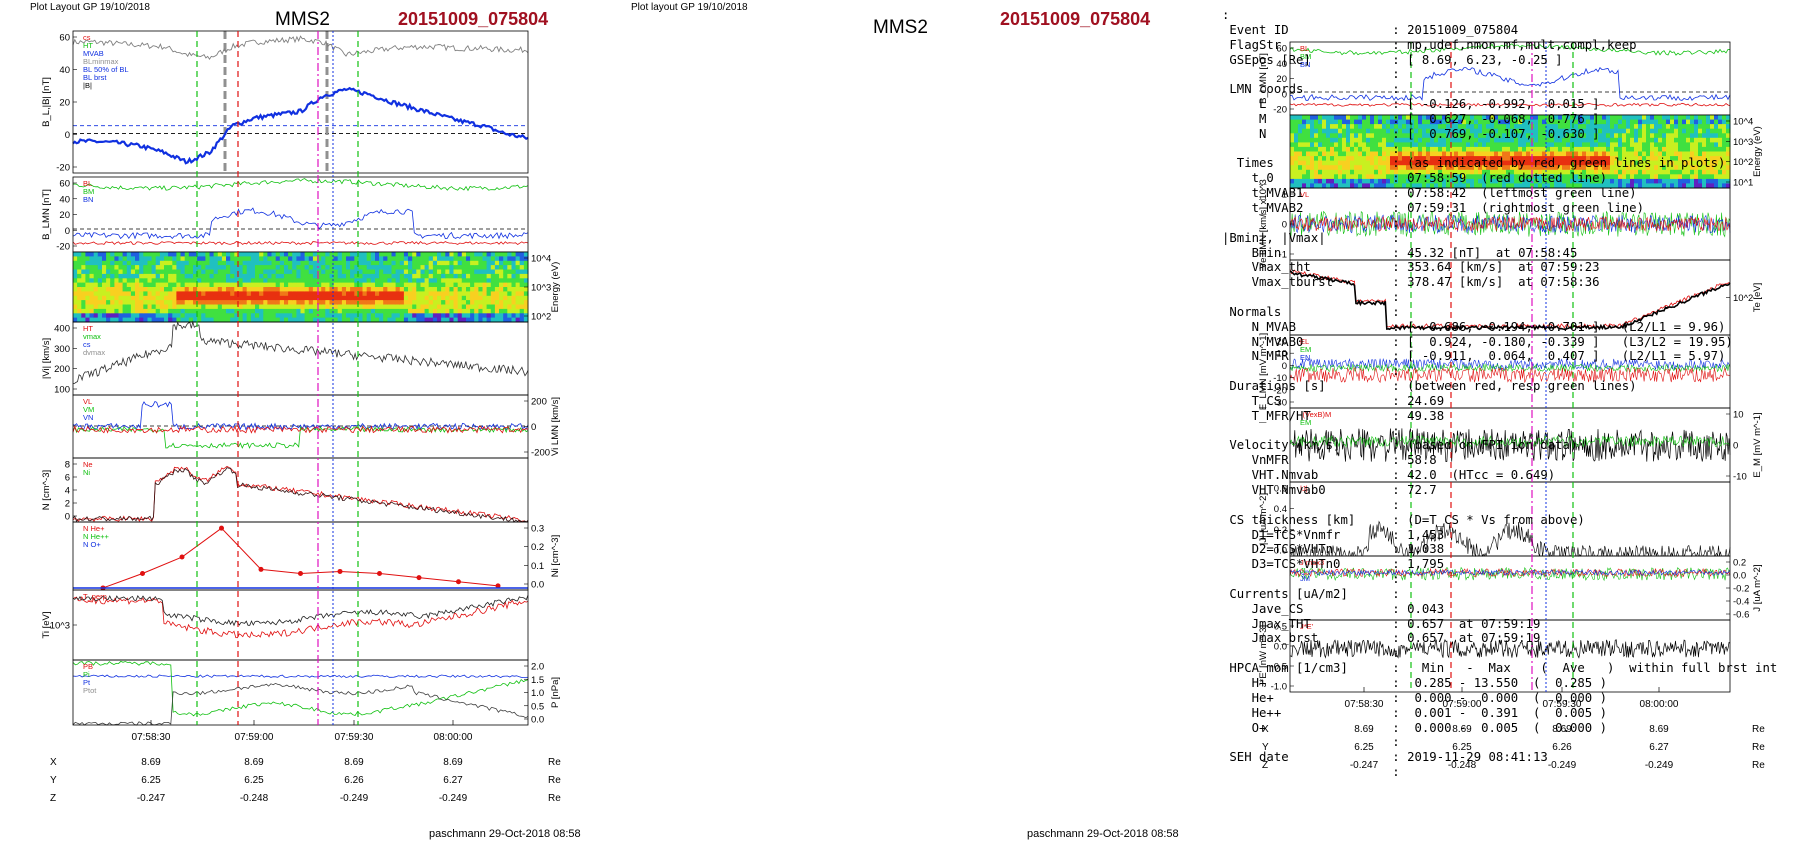 The image size is (1804, 841). What do you see at coordinates (1281, 49) in the screenshot?
I see `y-tick-label: 60` at bounding box center [1281, 49].